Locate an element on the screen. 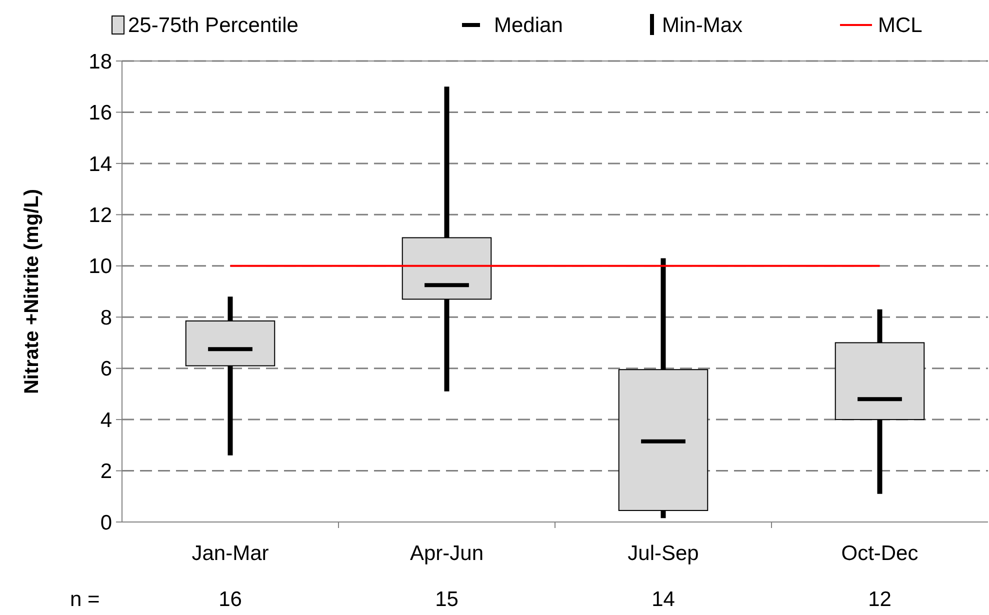 This screenshot has height=615, width=989. text: 12 is located at coordinates (880, 599).